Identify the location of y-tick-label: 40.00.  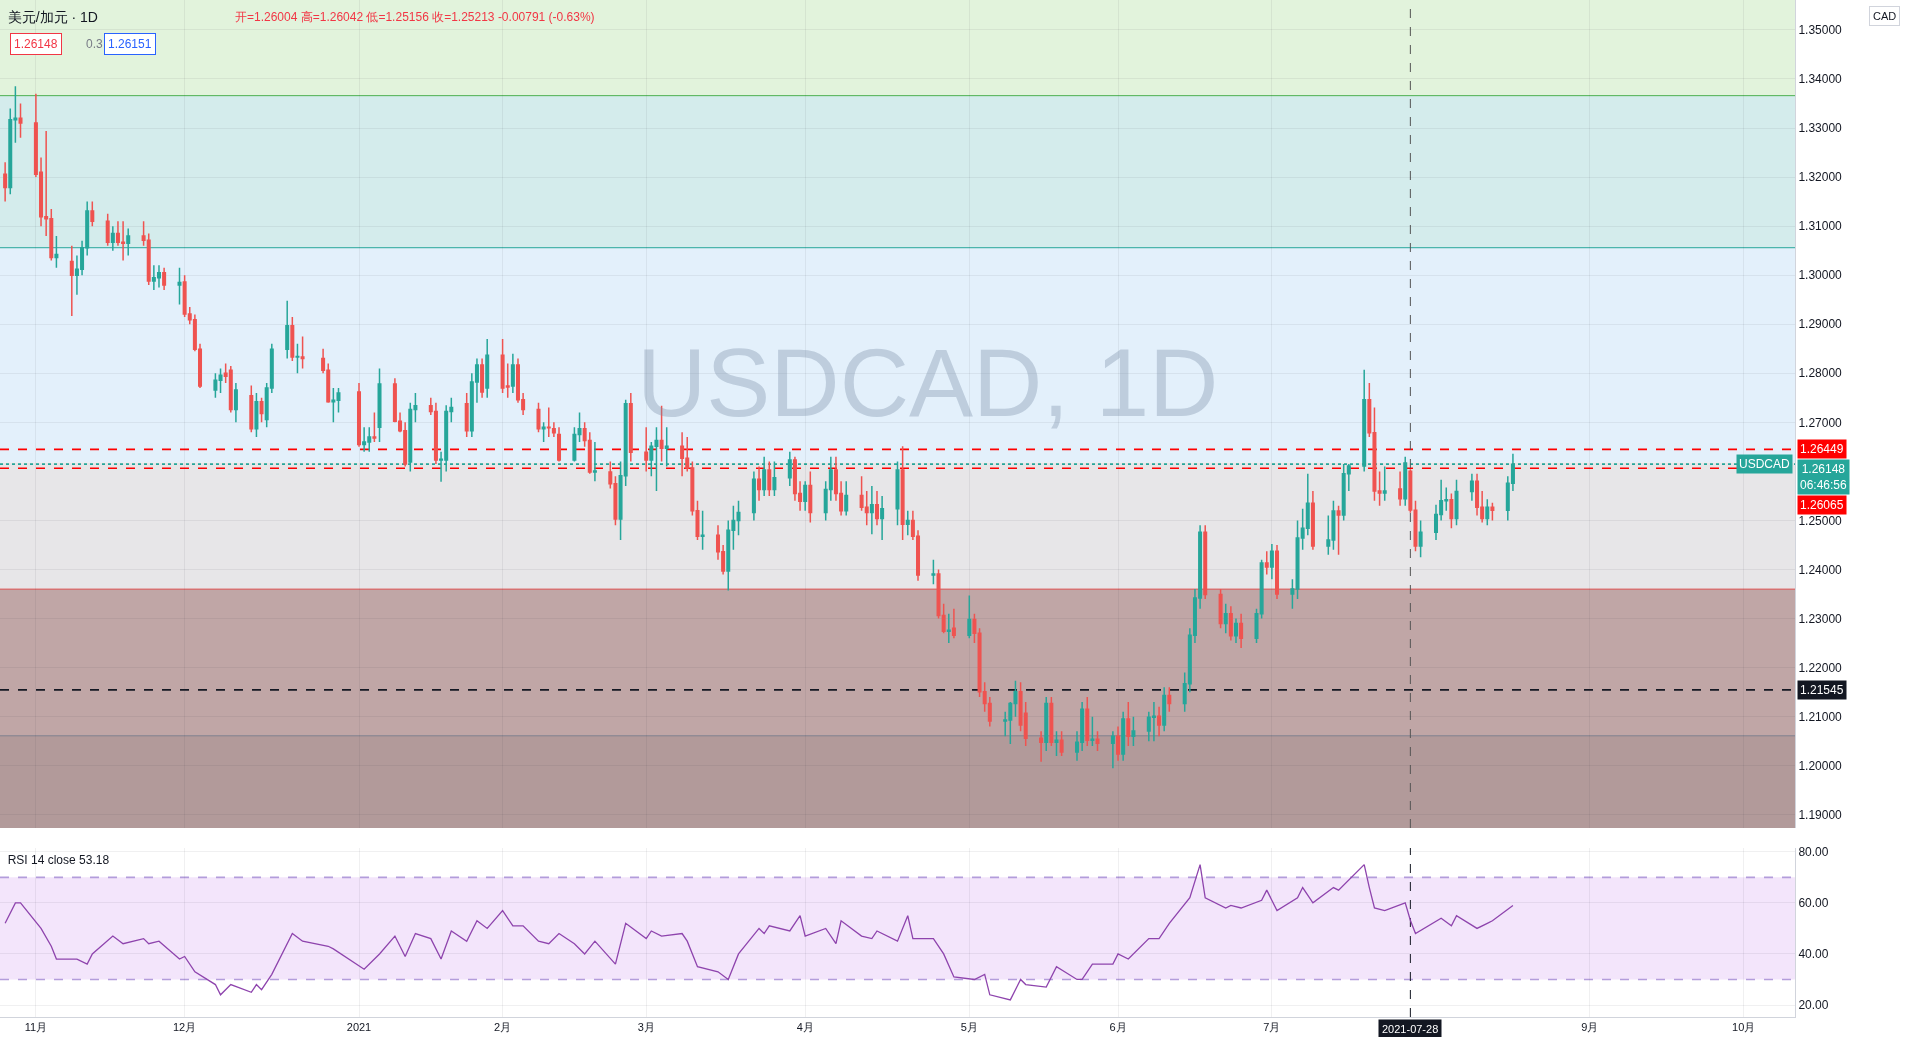
(1813, 954).